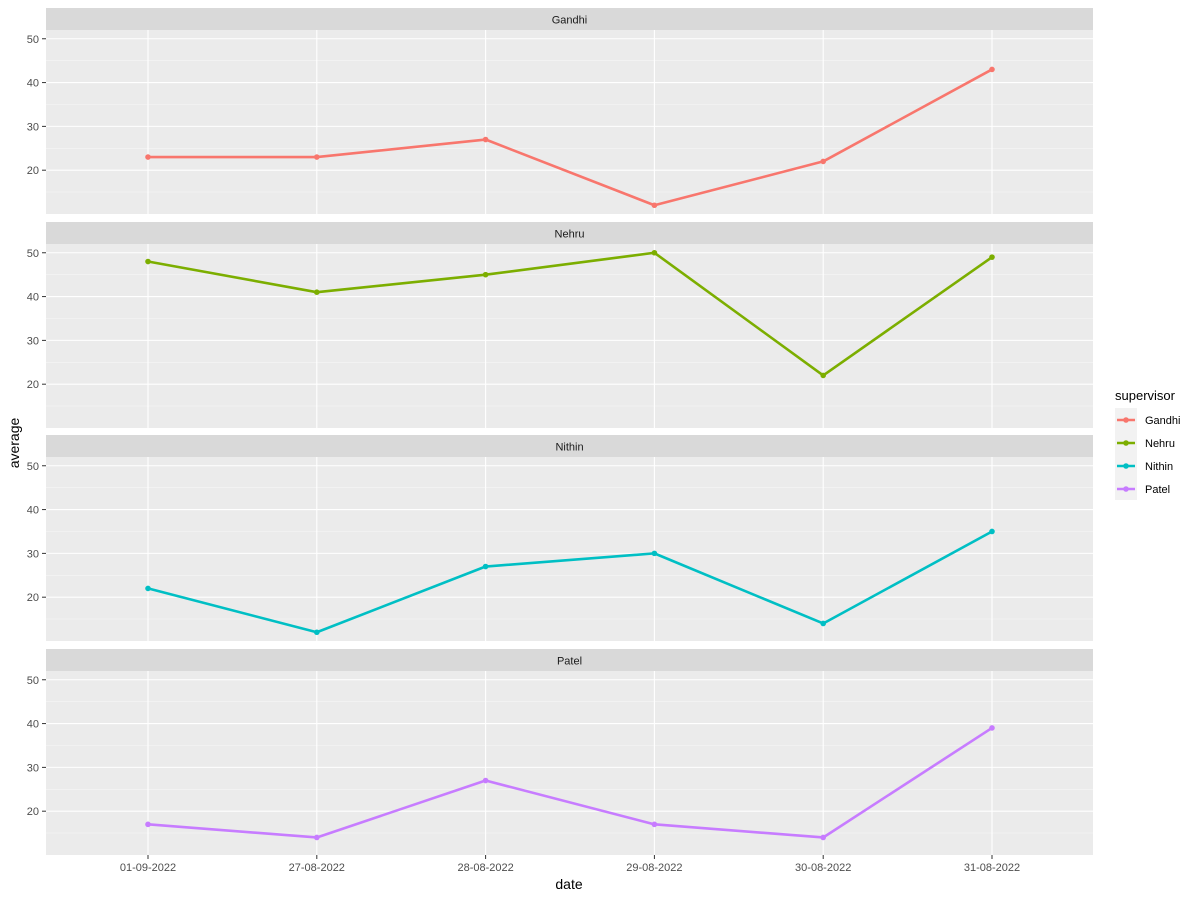 This screenshot has height=900, width=1200. What do you see at coordinates (570, 582) in the screenshot?
I see `series-line-nithin` at bounding box center [570, 582].